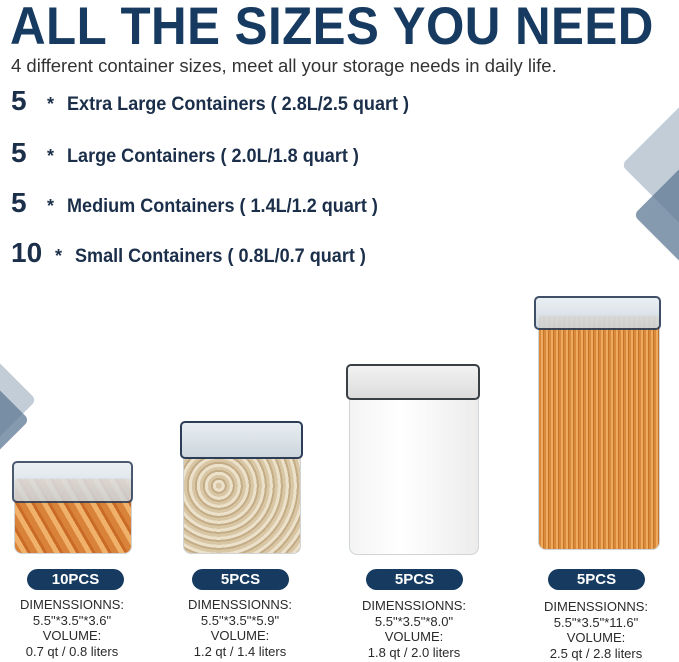  I want to click on size-row-medium: 5 * Medium Containers ( 1.4L/1.2 quart ), so click(202, 203).